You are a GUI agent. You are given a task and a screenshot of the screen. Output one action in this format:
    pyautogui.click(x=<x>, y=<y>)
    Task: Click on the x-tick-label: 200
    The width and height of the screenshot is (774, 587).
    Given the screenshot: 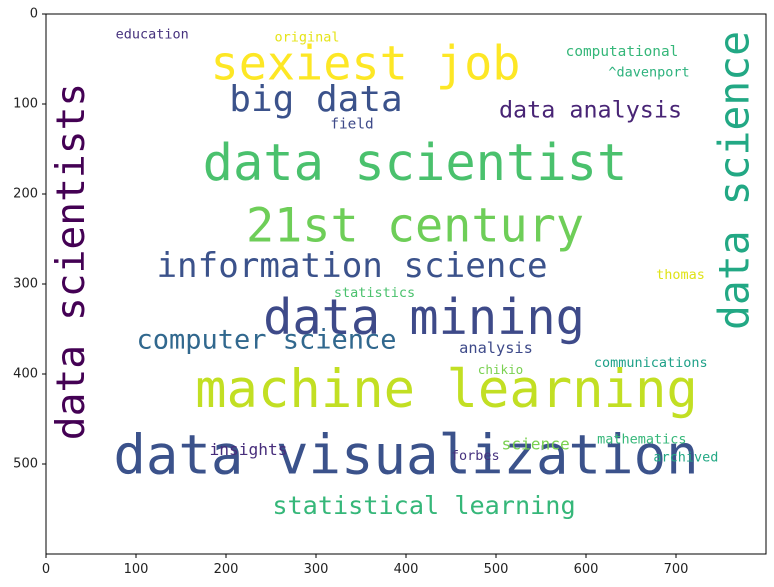 What is the action you would take?
    pyautogui.click(x=226, y=569)
    